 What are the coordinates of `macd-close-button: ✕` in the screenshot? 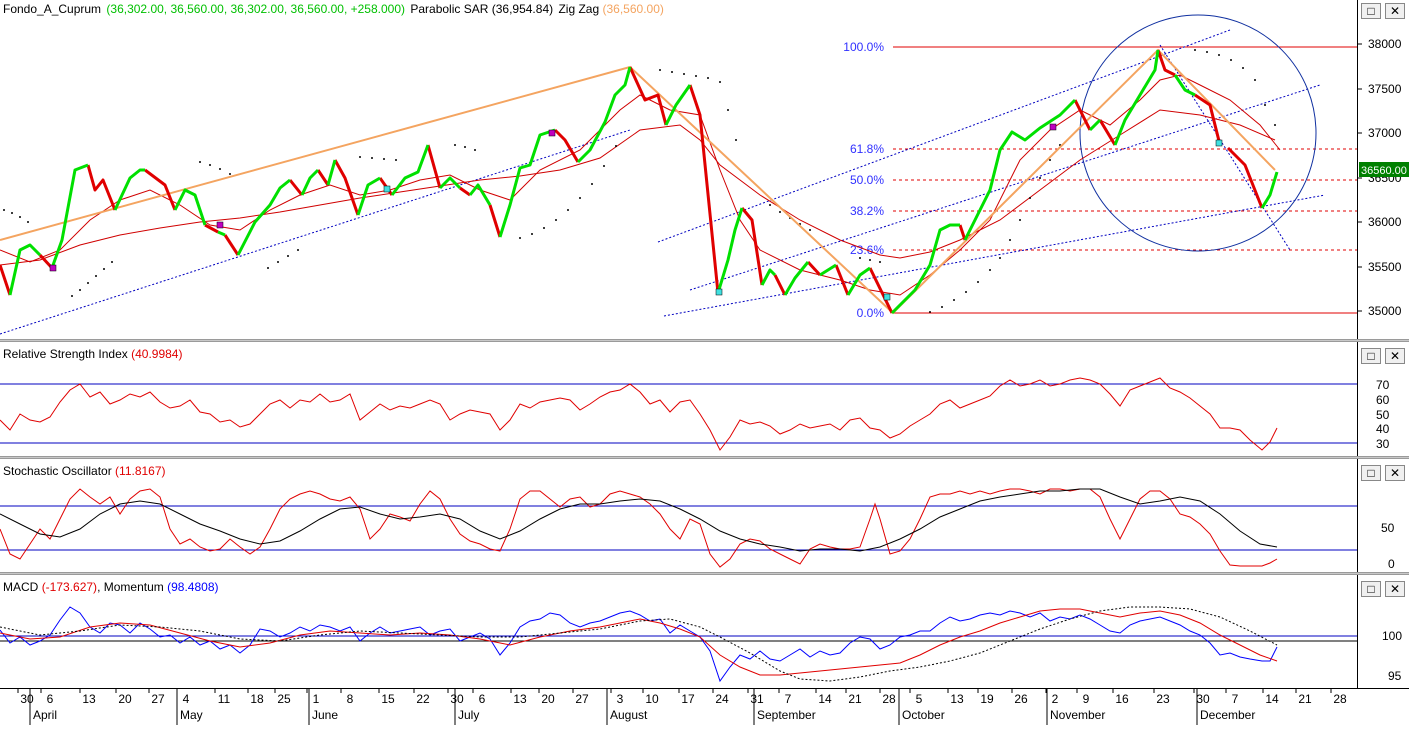 It's located at (1395, 589).